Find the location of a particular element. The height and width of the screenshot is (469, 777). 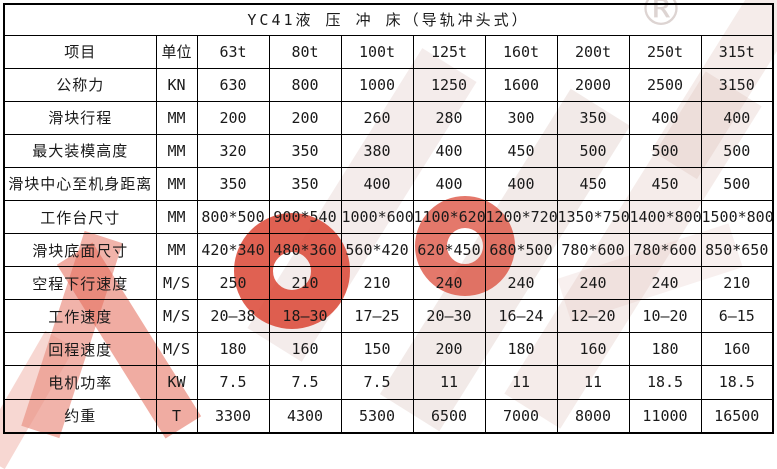

row-value: 850*650 is located at coordinates (737, 250).